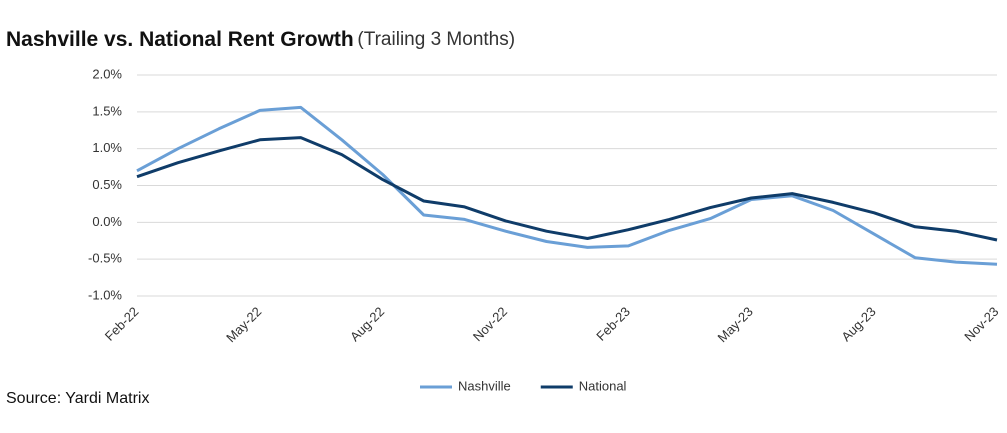  I want to click on y-tick-label: 1.0%, so click(107, 147).